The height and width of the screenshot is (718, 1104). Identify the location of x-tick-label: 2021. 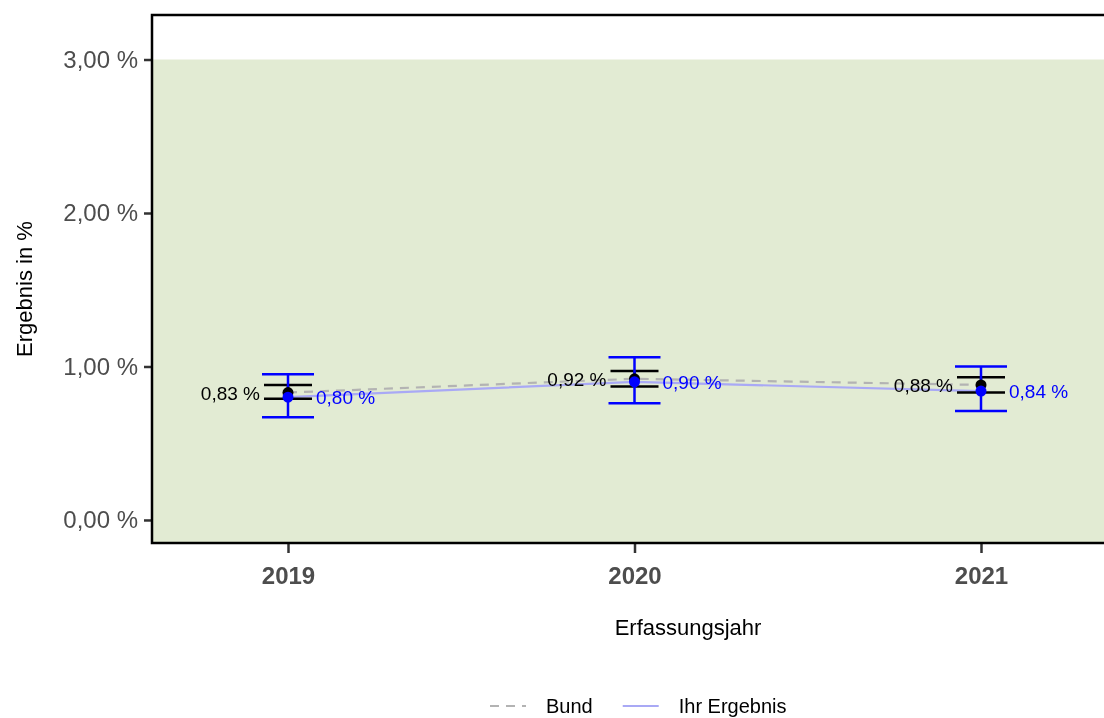
(981, 576).